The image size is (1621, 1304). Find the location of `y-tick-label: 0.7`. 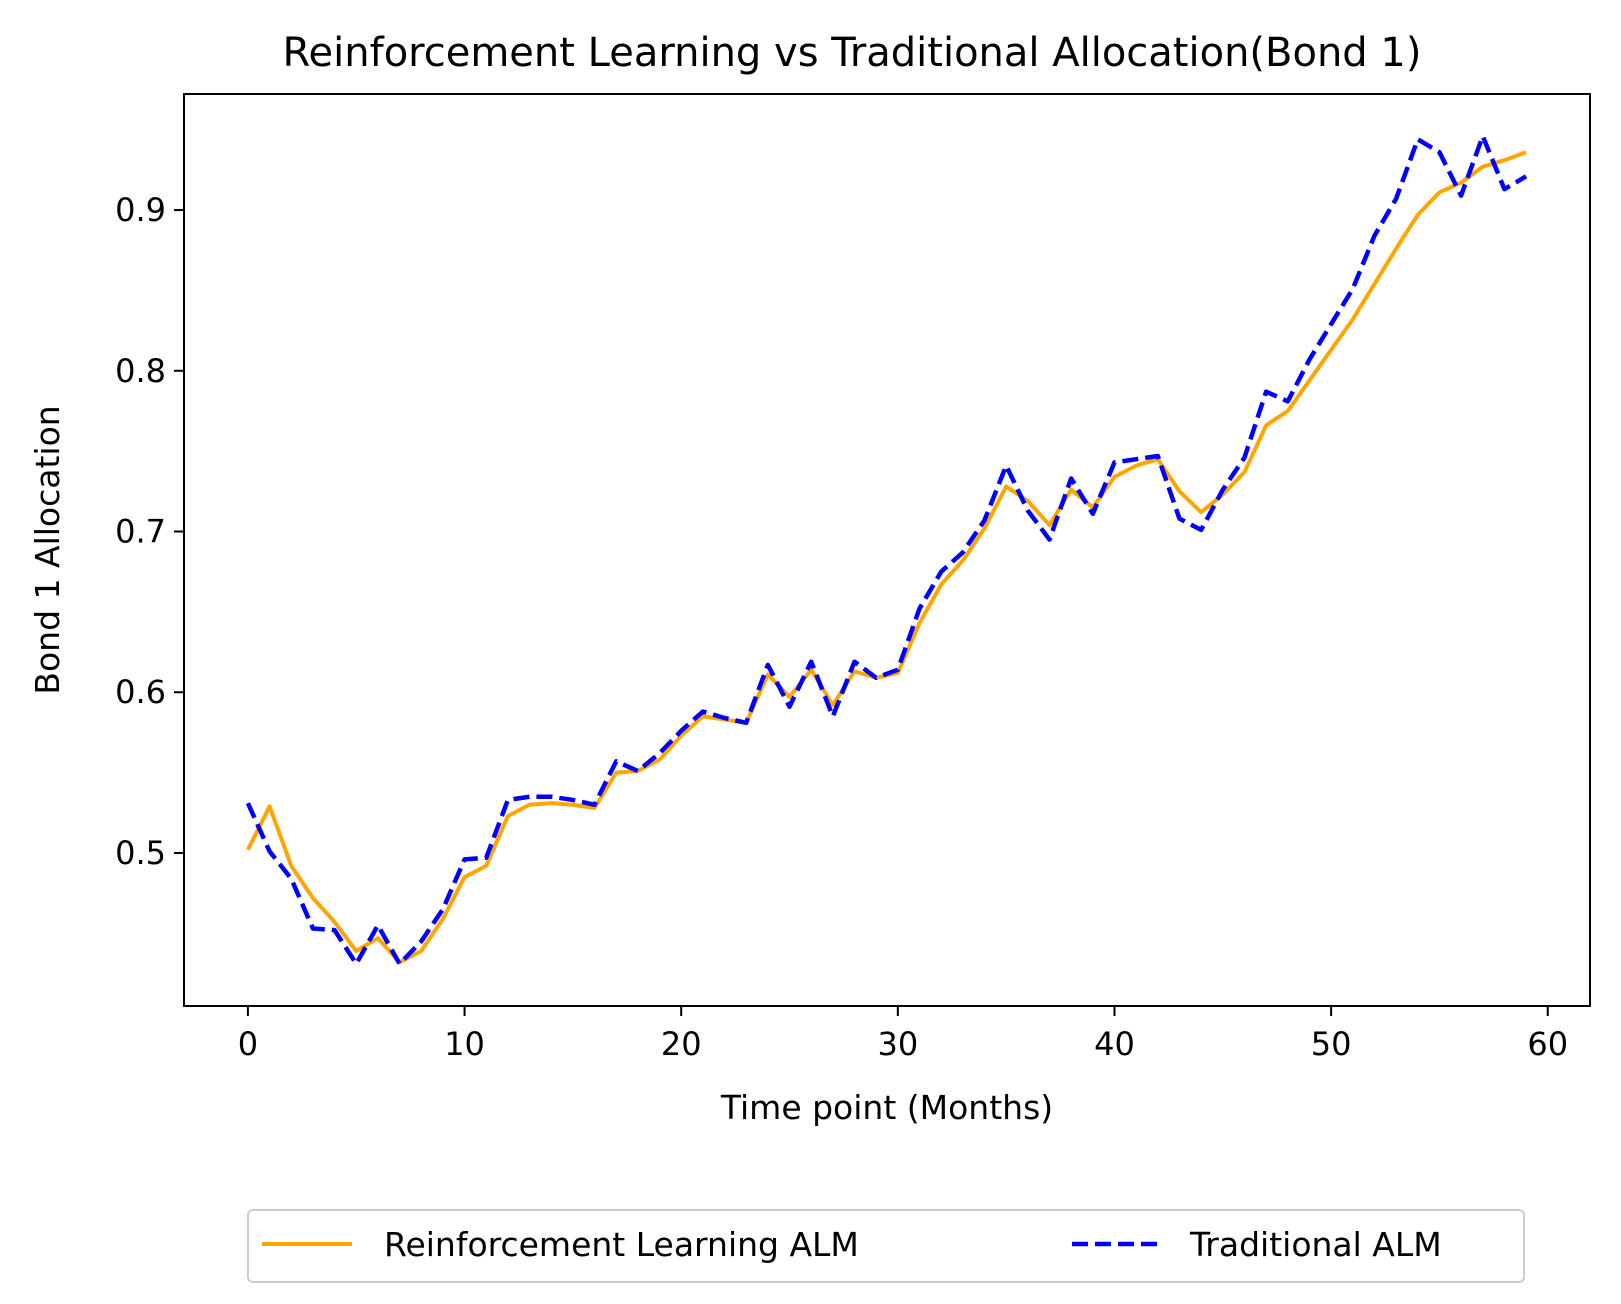

y-tick-label: 0.7 is located at coordinates (140, 532).